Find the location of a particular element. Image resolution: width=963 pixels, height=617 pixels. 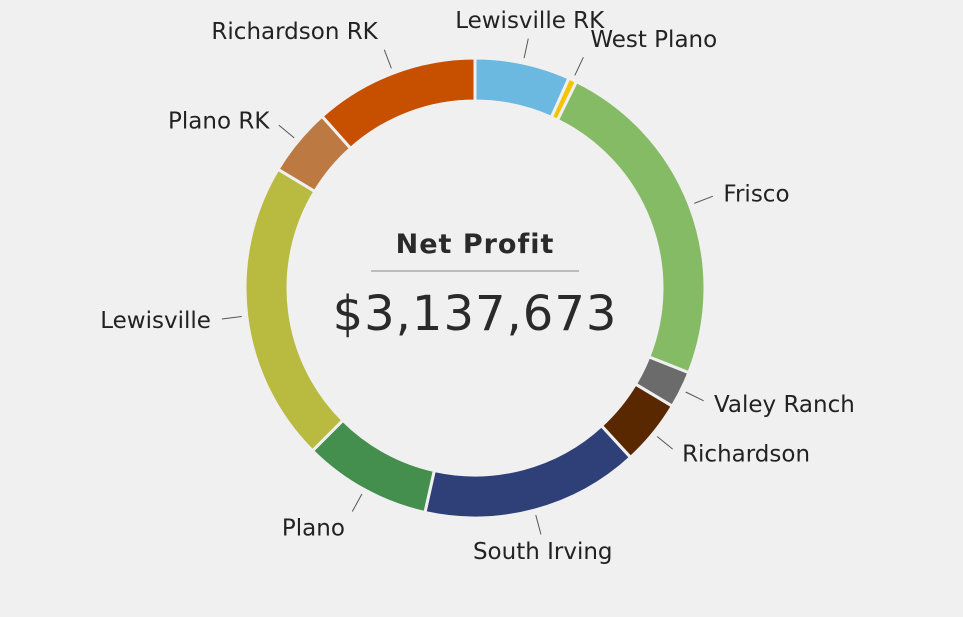

label-frisco: Frisco is located at coordinates (756, 195).